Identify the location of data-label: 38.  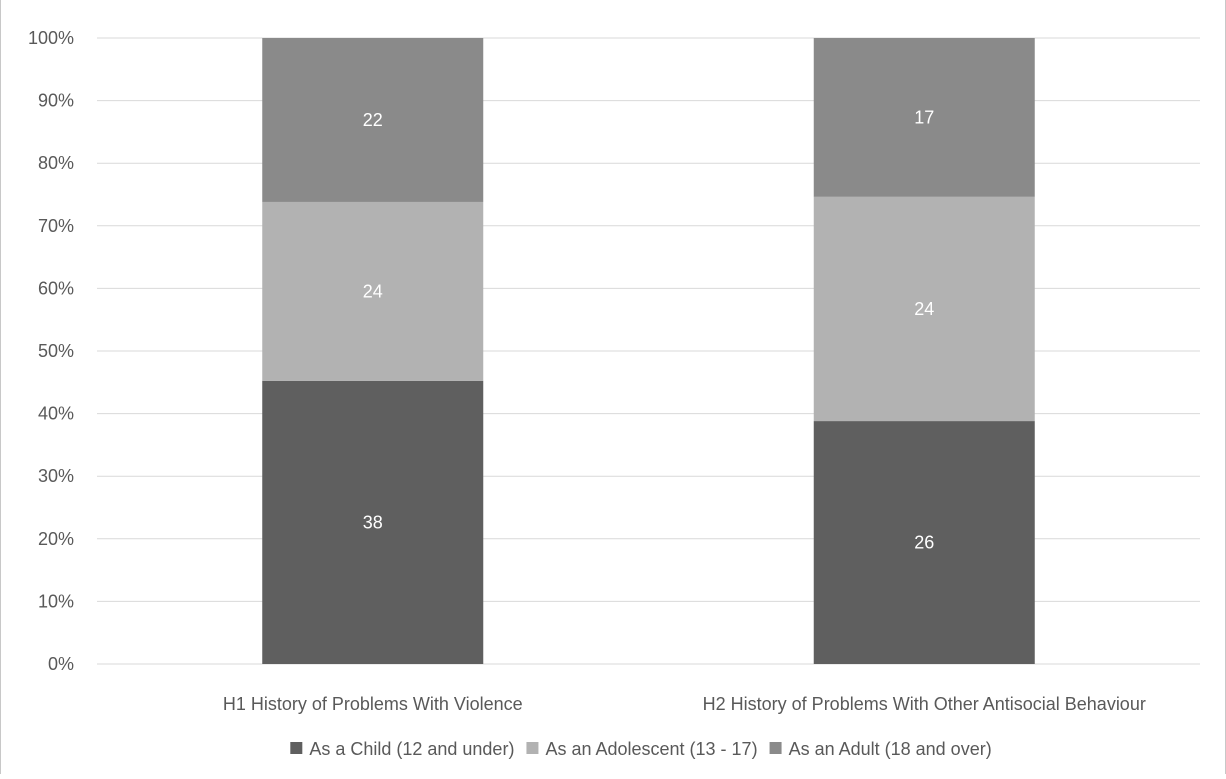
(373, 522).